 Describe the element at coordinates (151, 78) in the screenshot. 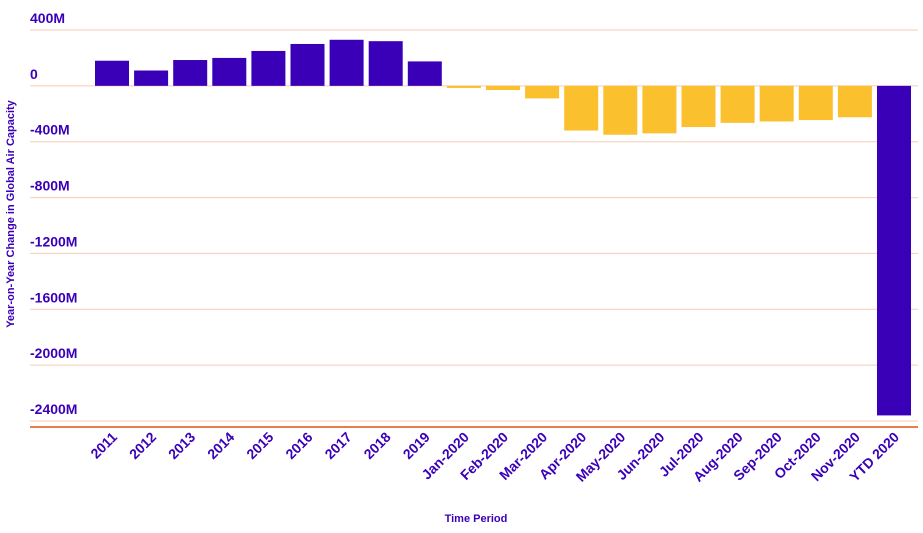

I see `bar-2012` at that location.